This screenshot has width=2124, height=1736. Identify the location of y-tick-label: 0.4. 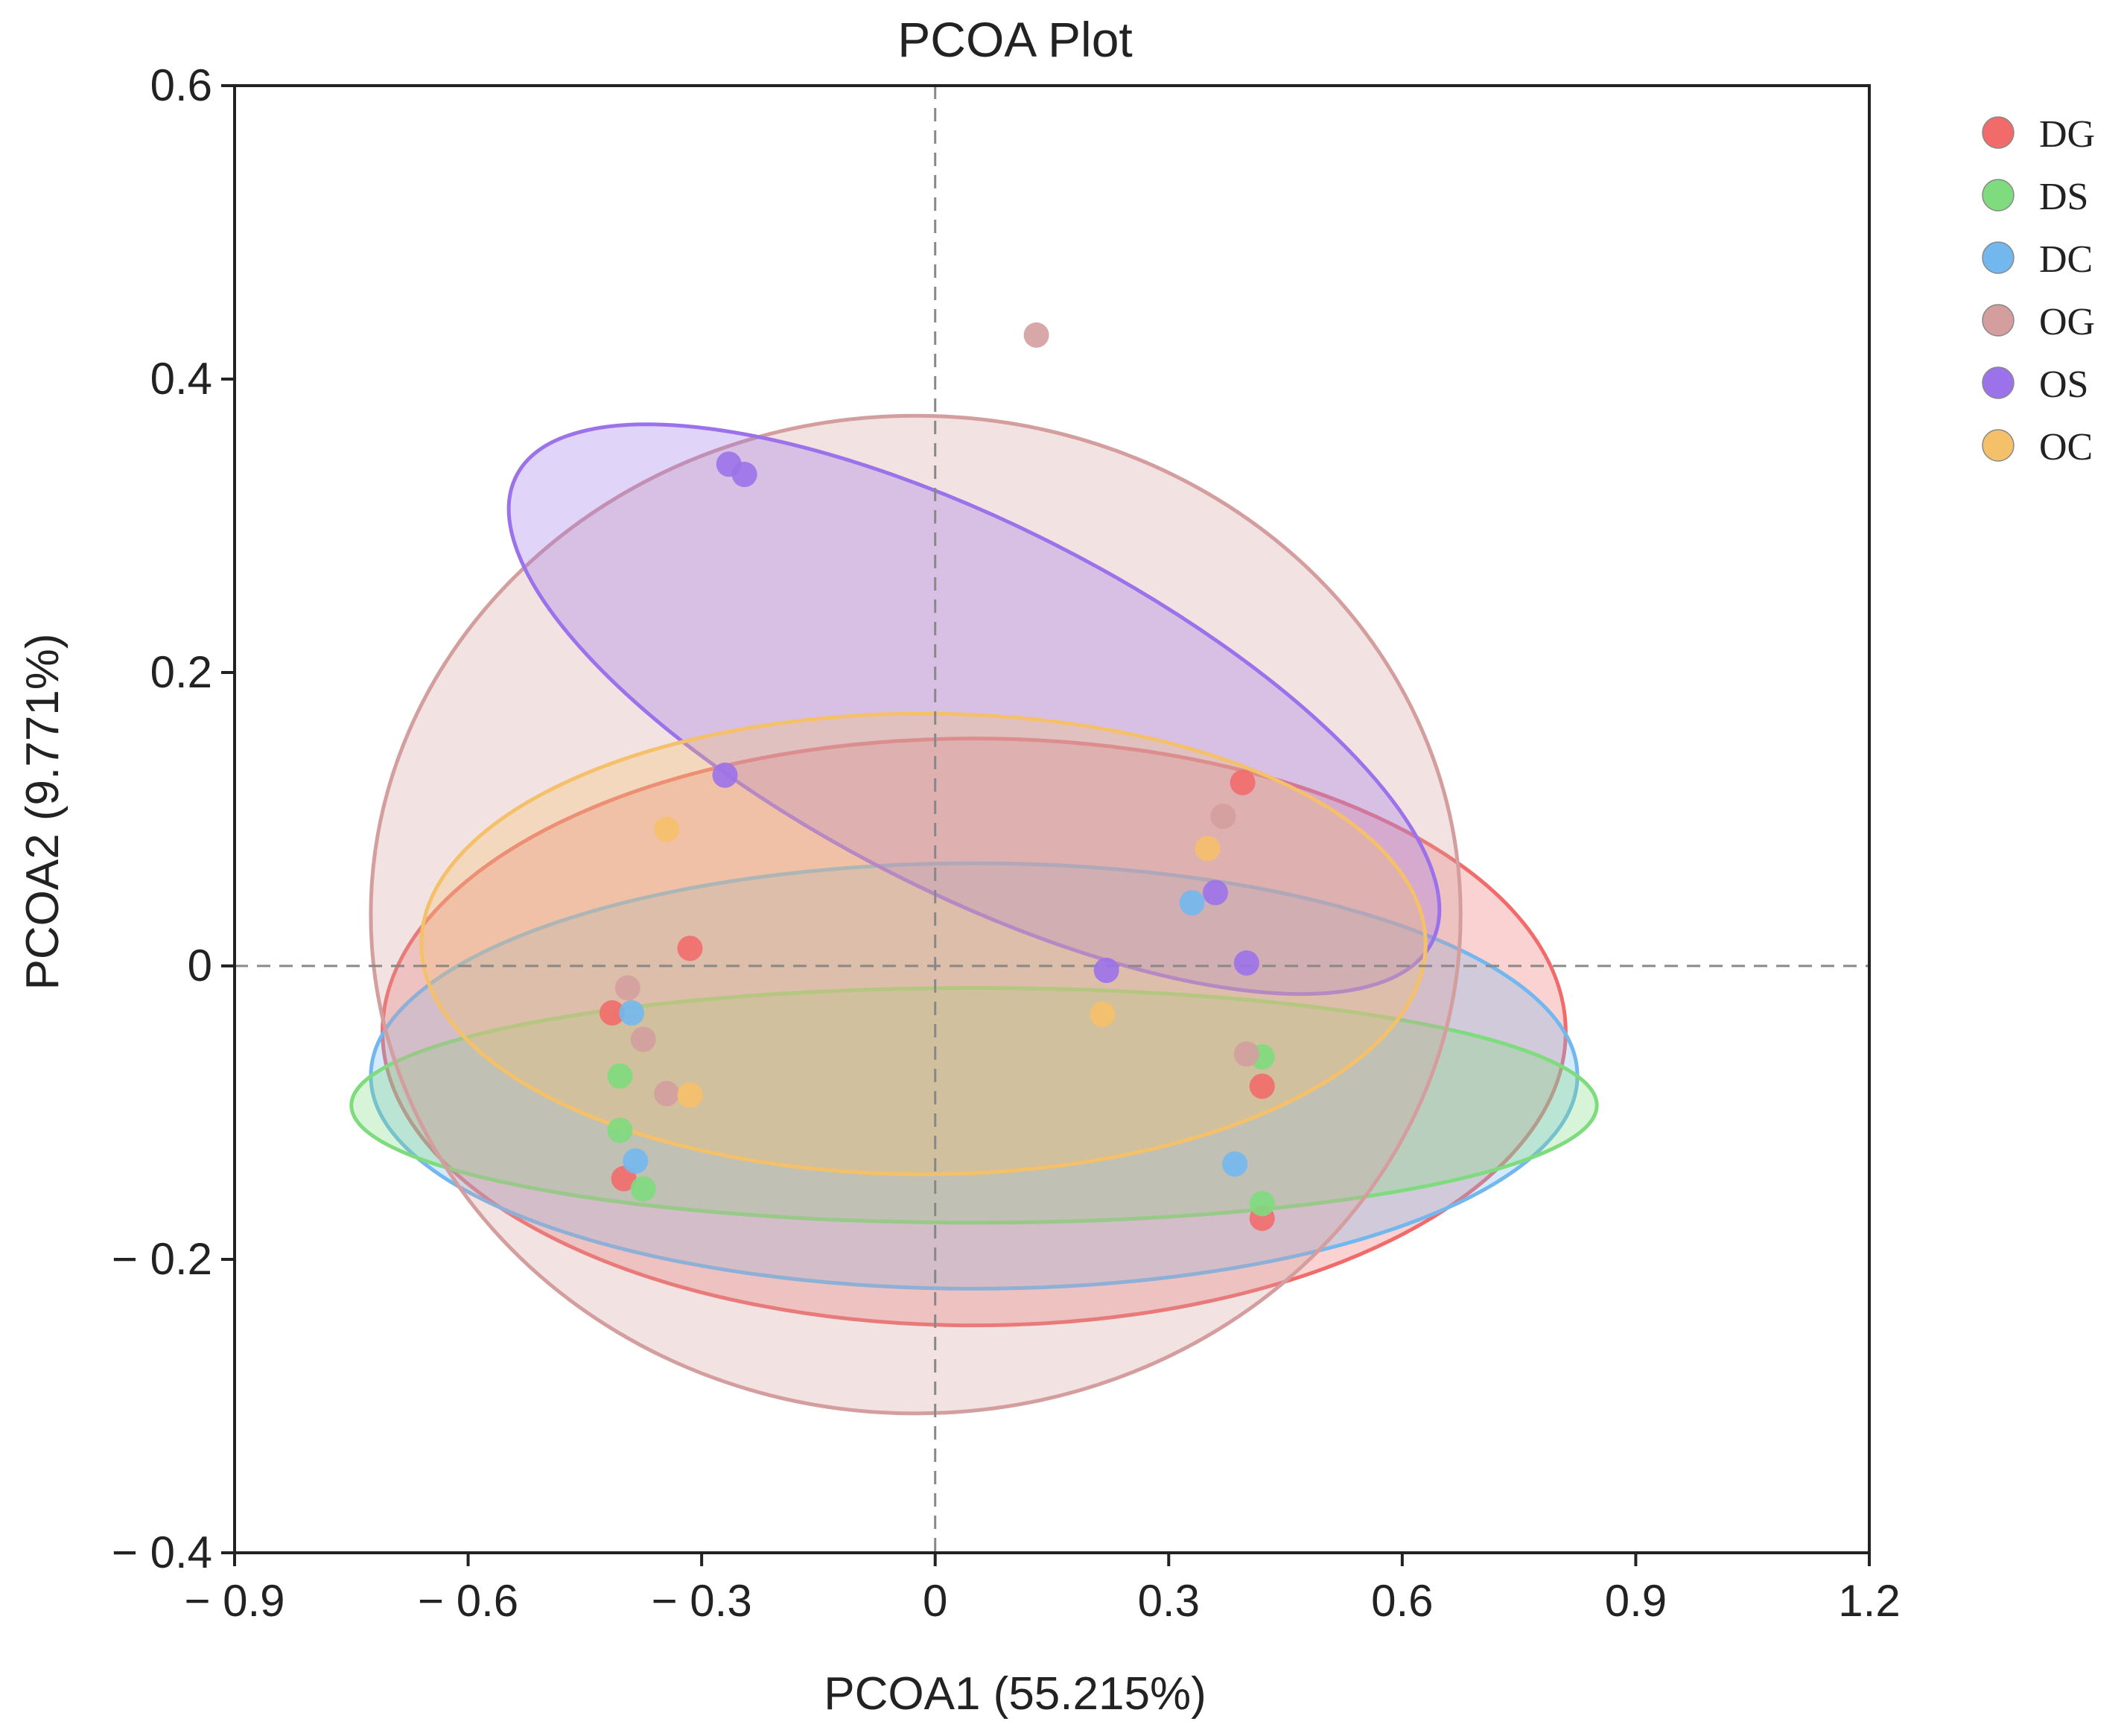
(181, 379).